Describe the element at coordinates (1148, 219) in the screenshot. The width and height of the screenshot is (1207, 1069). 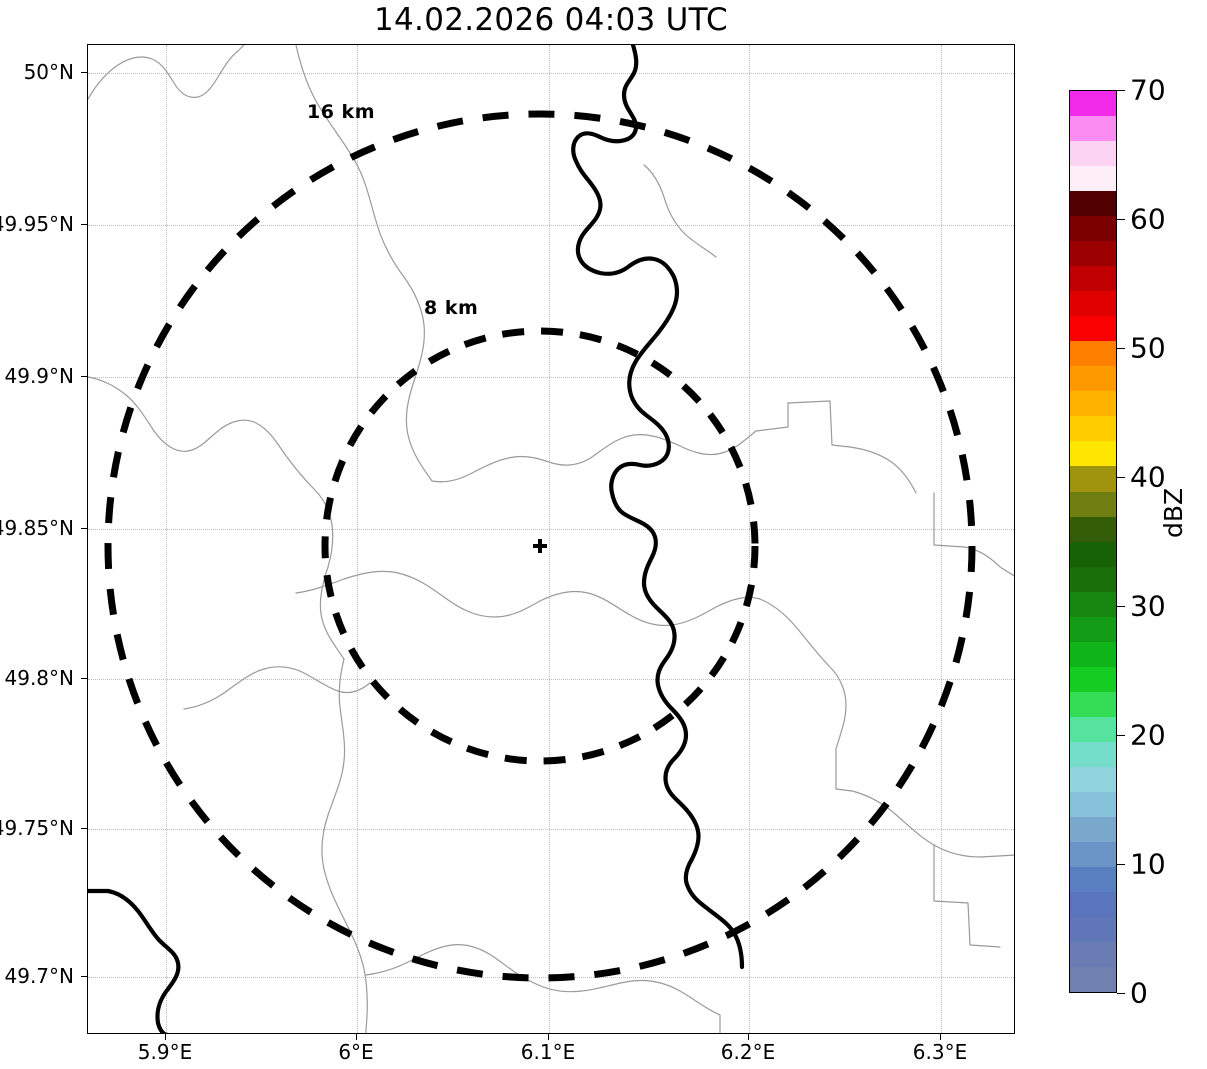
I see `colorbar-tick-label: 60` at that location.